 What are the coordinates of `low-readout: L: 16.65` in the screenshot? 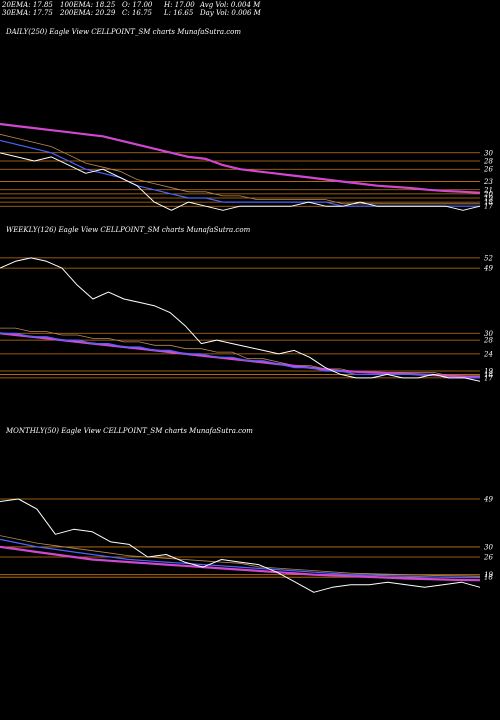 It's located at (179, 13).